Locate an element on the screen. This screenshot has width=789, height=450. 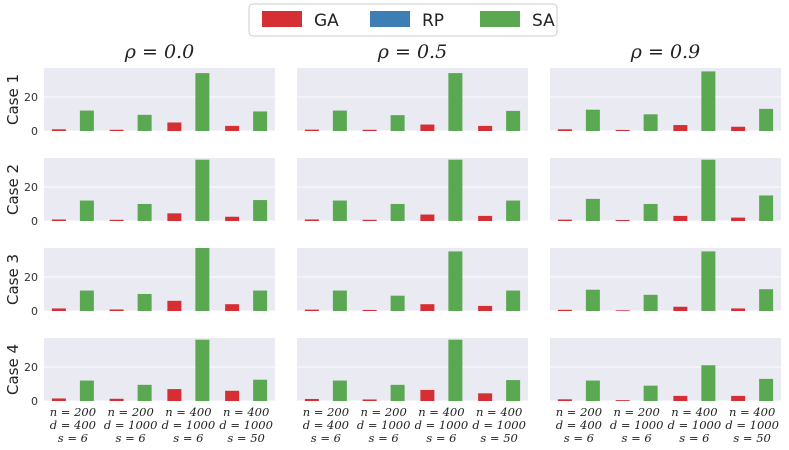
legend: GA RP SA is located at coordinates (403, 20).